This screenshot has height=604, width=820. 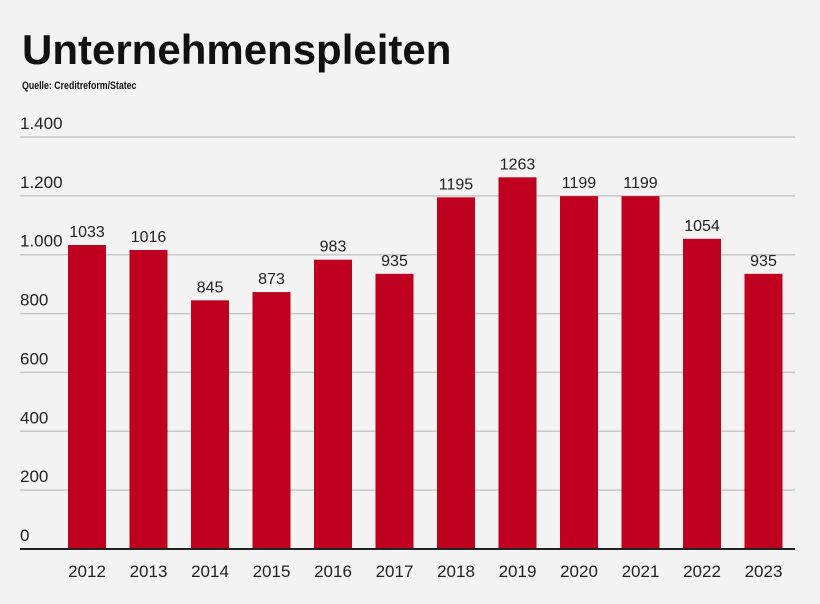 What do you see at coordinates (41, 182) in the screenshot?
I see `y-tick-label: 1.200` at bounding box center [41, 182].